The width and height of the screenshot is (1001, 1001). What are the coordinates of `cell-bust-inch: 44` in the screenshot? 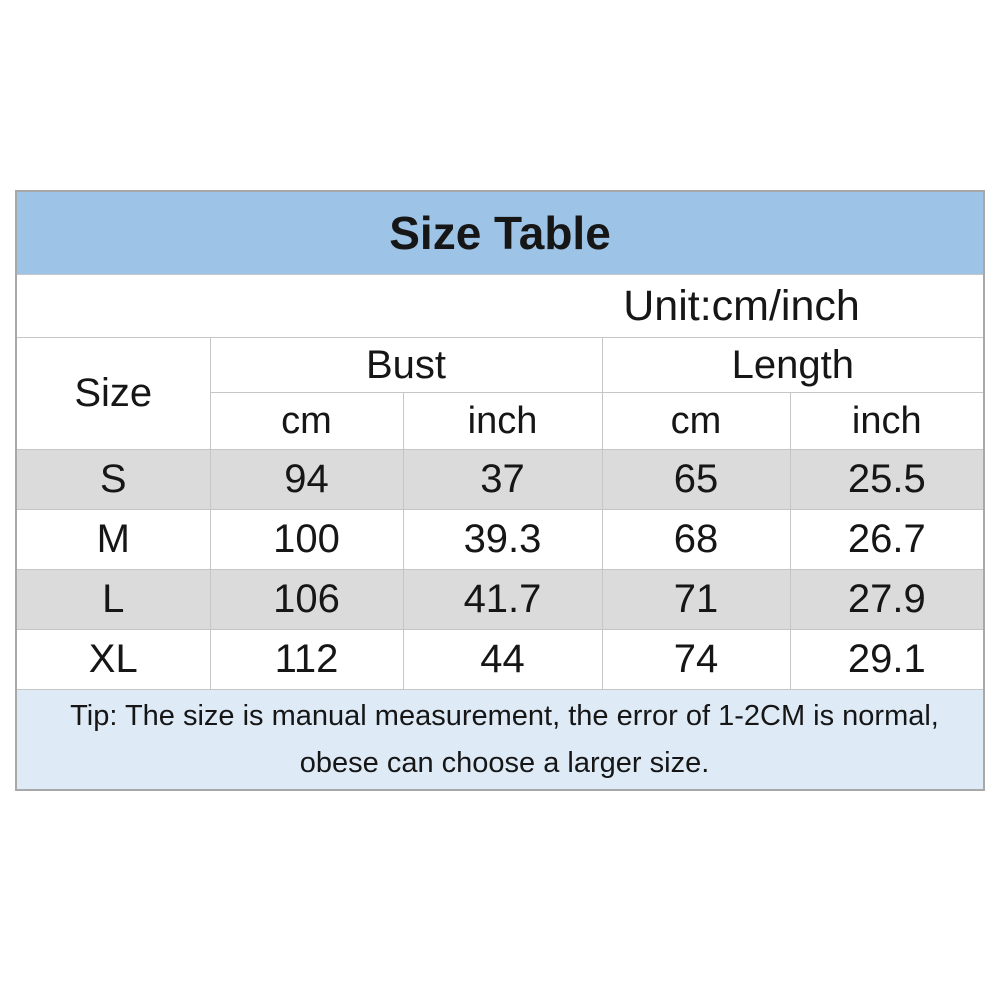 It's located at (502, 659).